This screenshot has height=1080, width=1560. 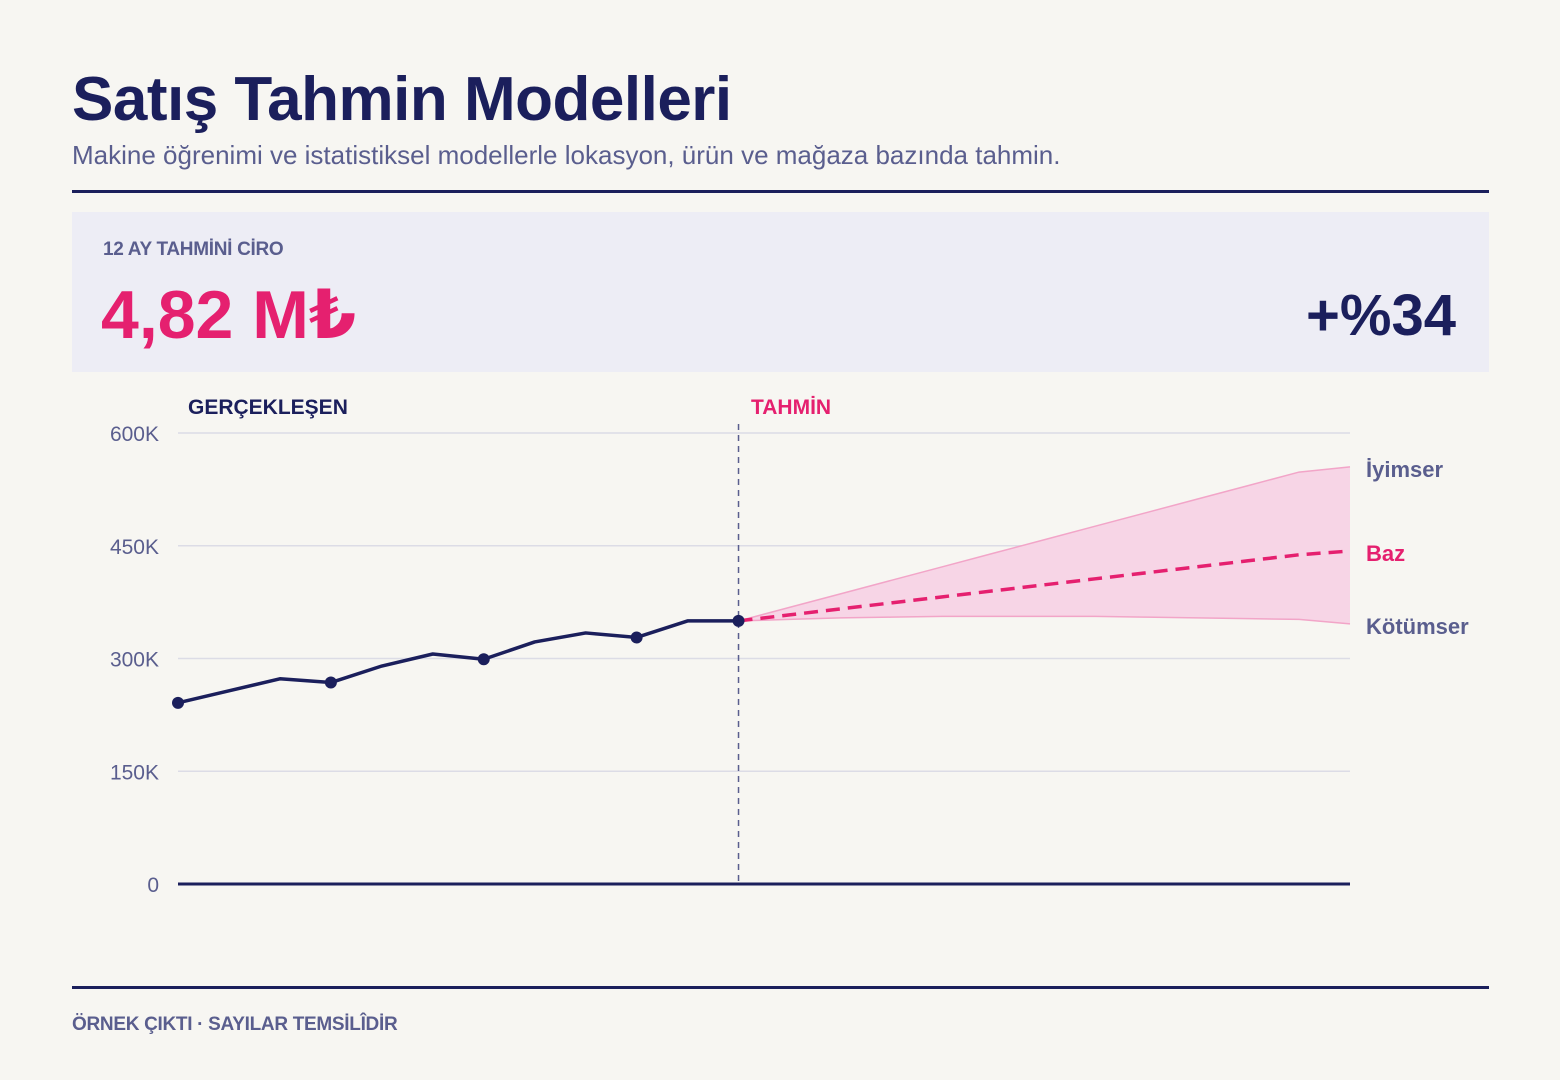 I want to click on forecast-region-label: TAHMİN, so click(x=791, y=407).